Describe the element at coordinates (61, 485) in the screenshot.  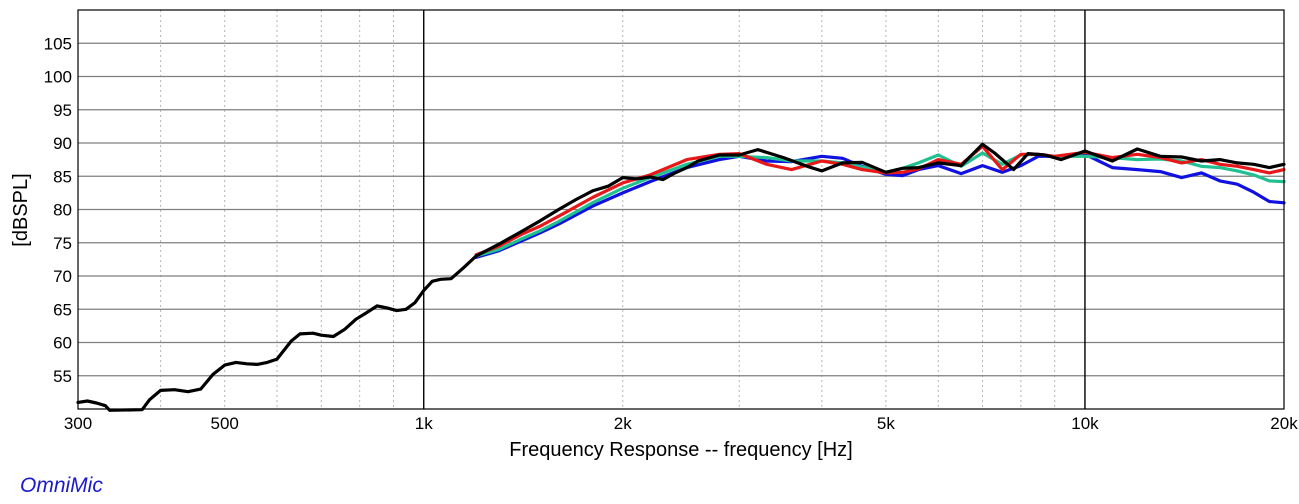
I see `brand-label: OmniMic` at that location.